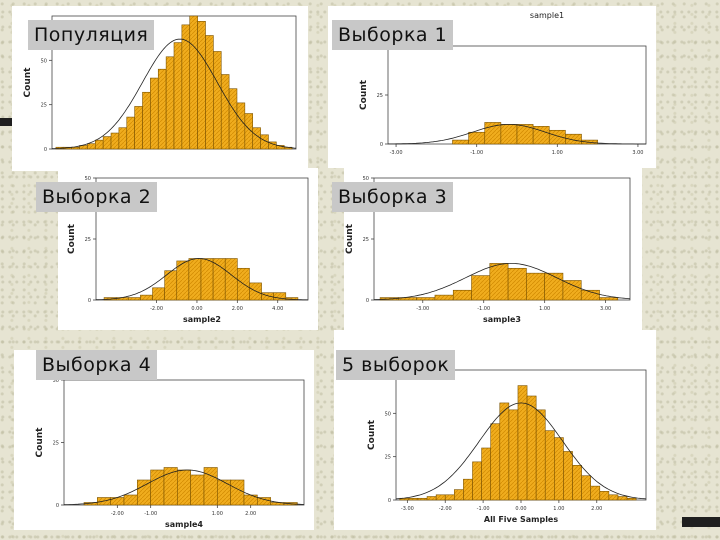 Image resolution: width=720 pixels, height=540 pixels. I want to click on panel-label-sample3: Выборка 3, so click(393, 197).